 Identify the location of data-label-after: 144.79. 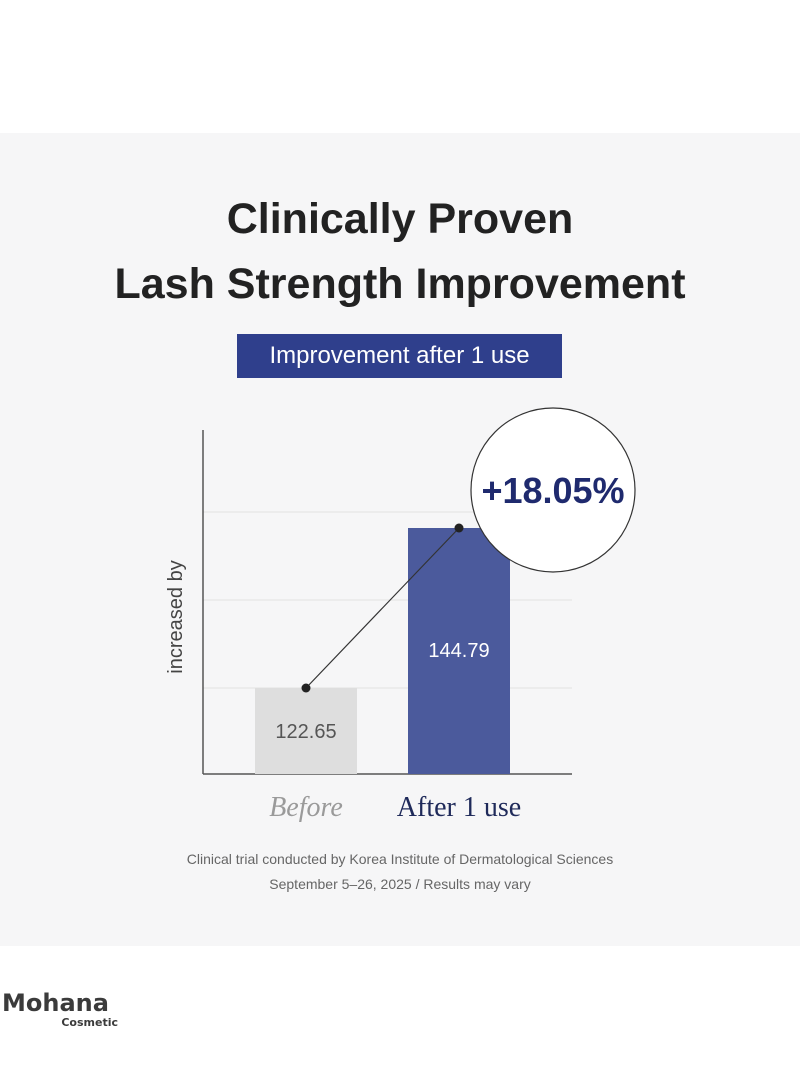
(458, 651).